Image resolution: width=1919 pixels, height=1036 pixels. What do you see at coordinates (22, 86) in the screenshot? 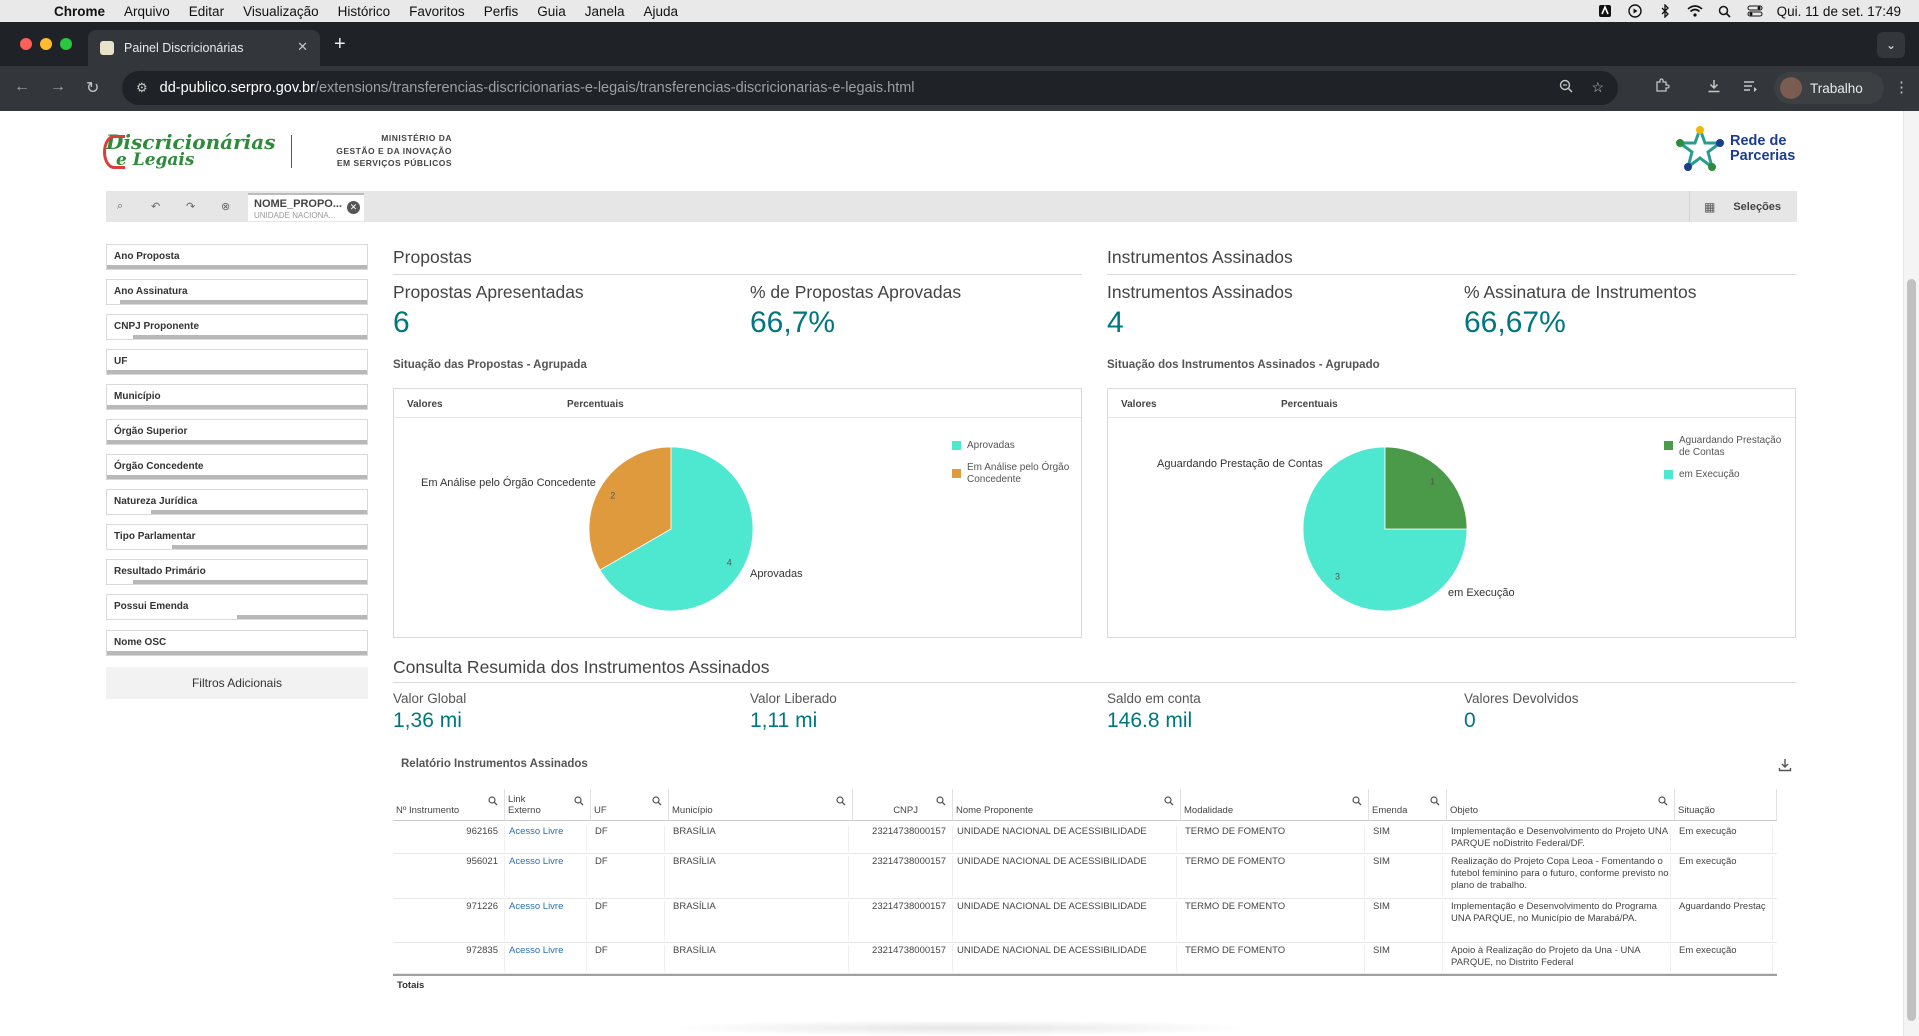
I see `back-arrow-icon: ←` at bounding box center [22, 86].